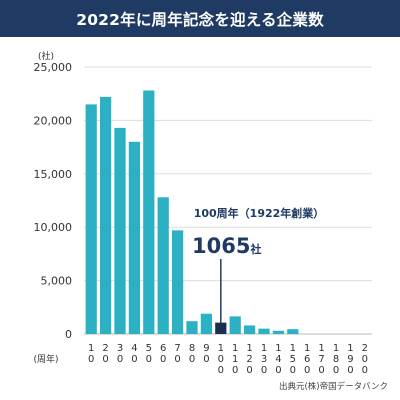  Describe the element at coordinates (255, 249) in the screenshot. I see `annotation-unit: 社` at that location.